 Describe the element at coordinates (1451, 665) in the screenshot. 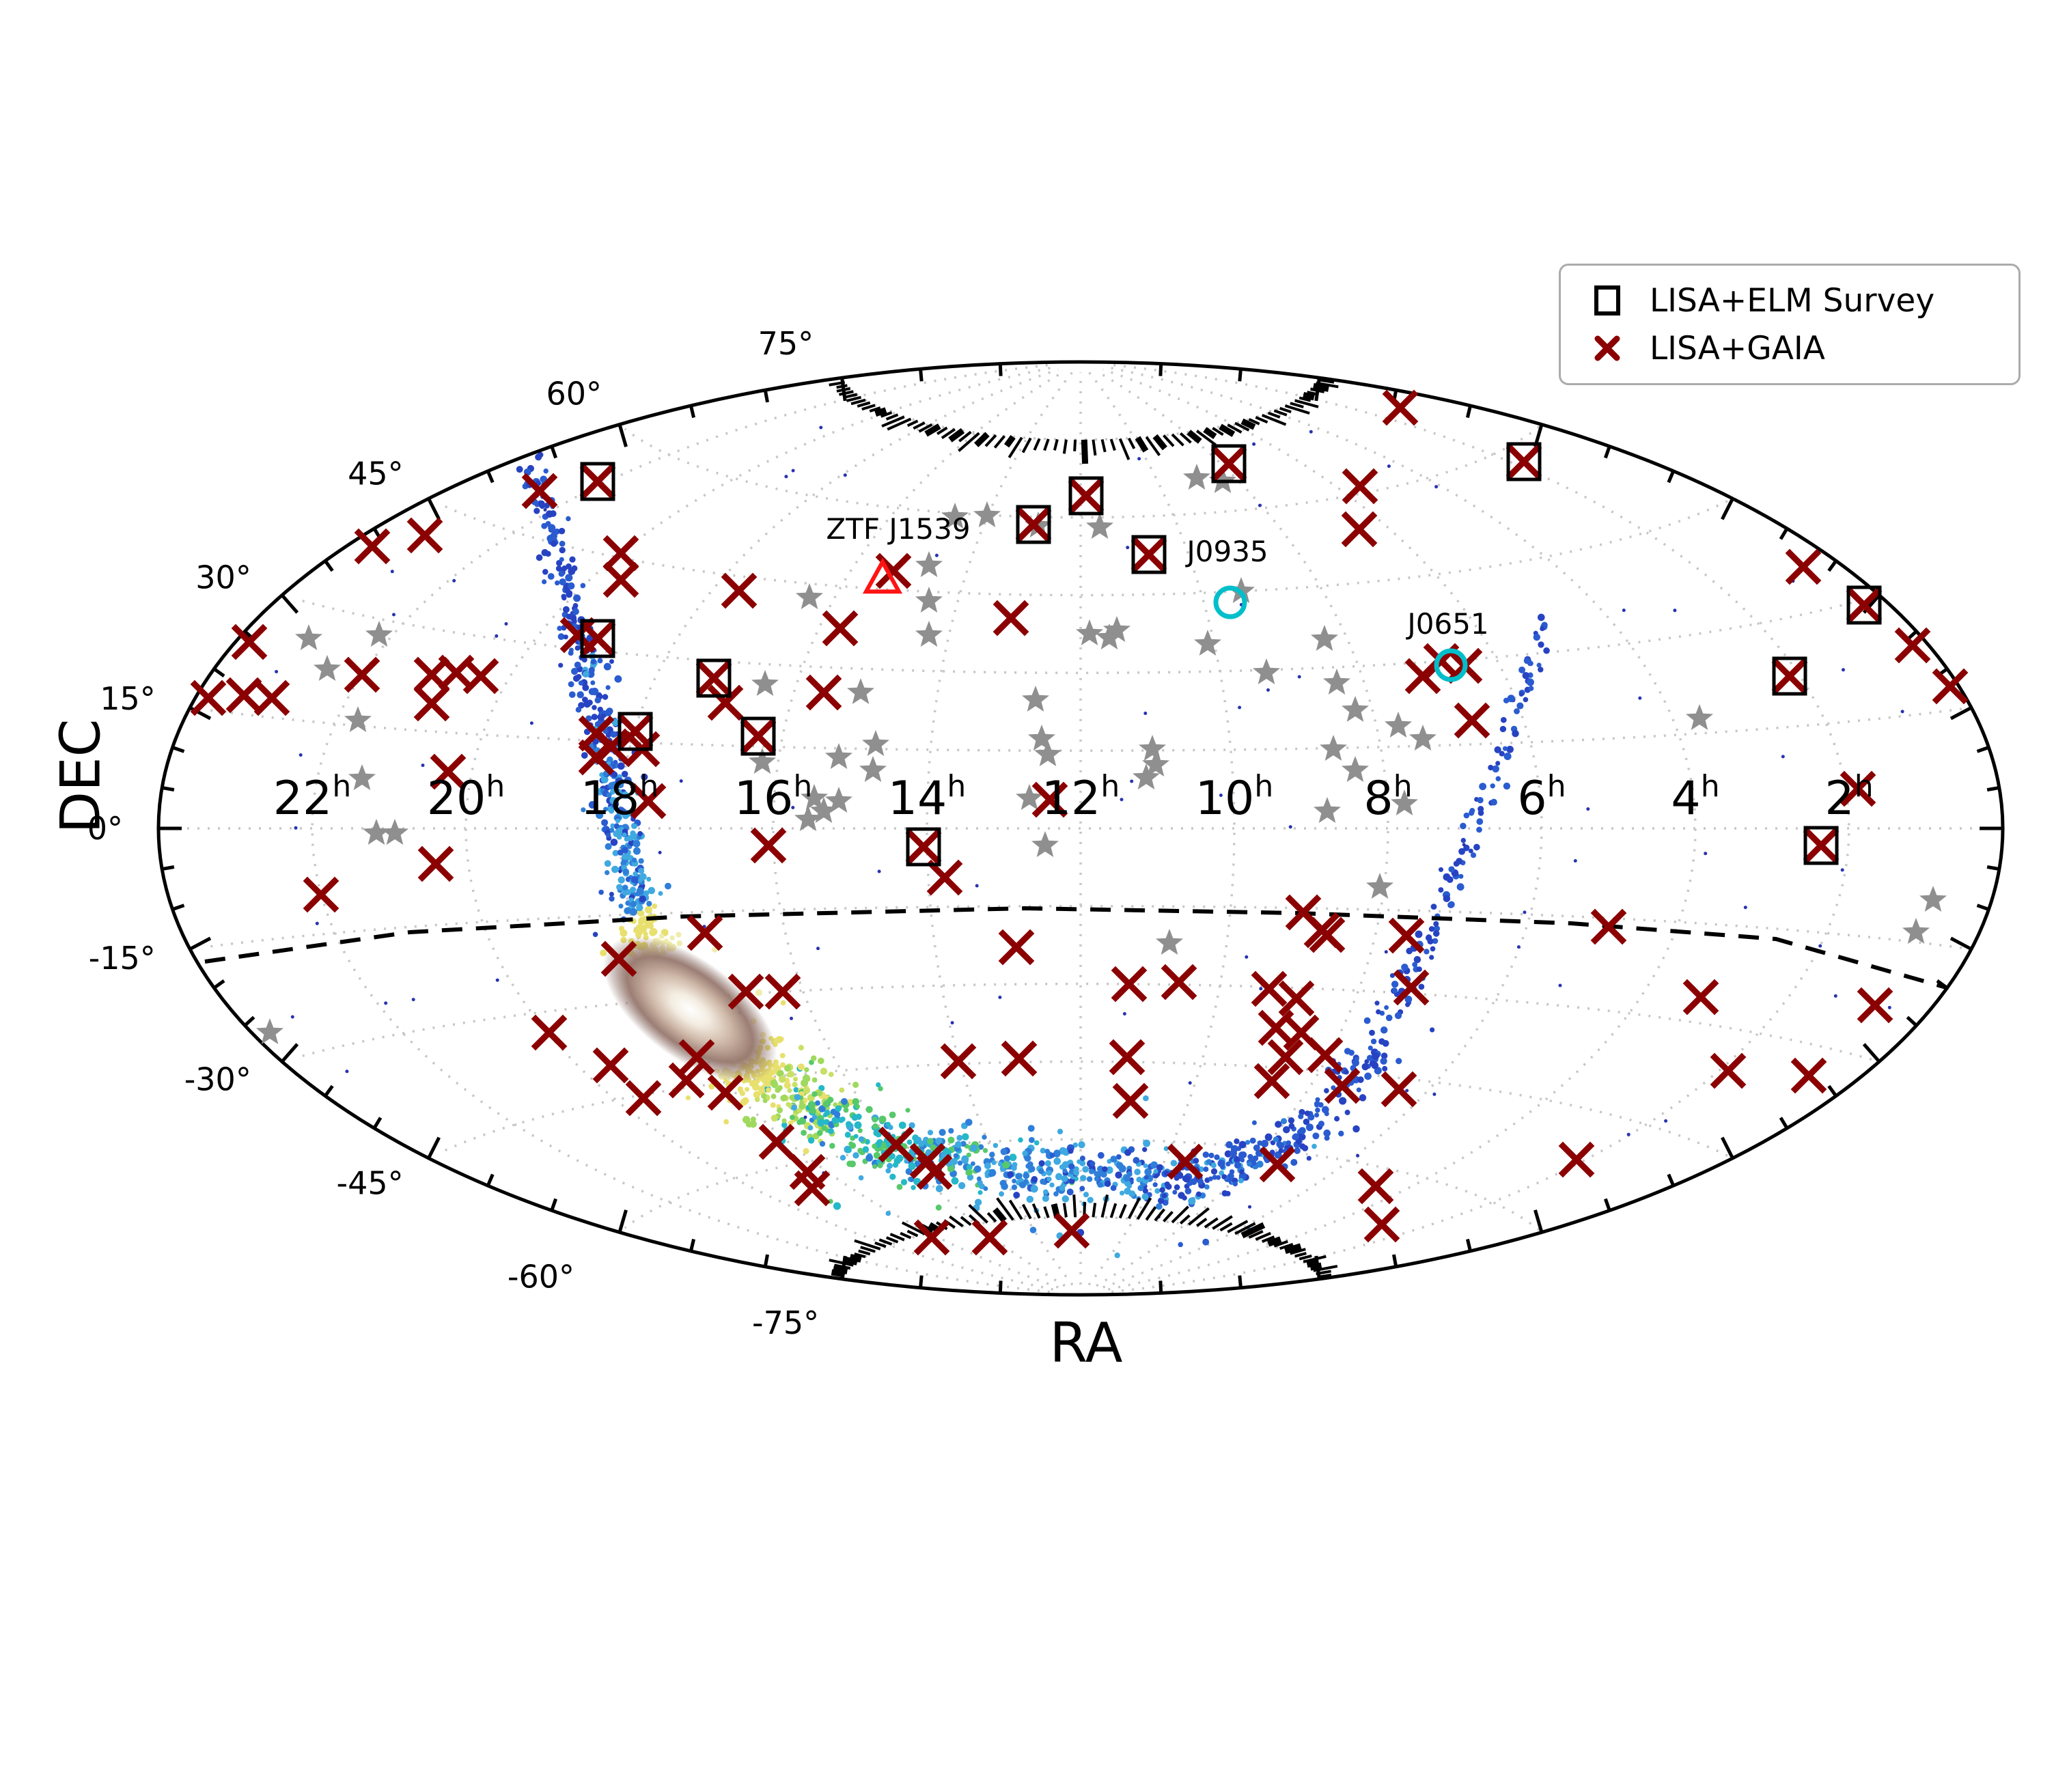

I see `annotation-circle-icon` at that location.